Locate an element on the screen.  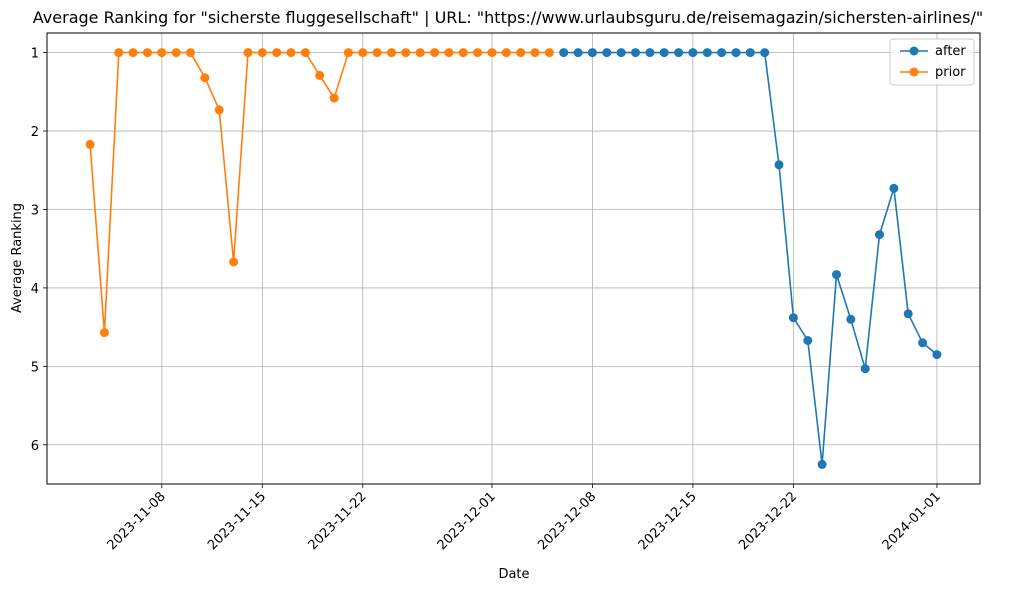
legend-prior-marker is located at coordinates (914, 72).